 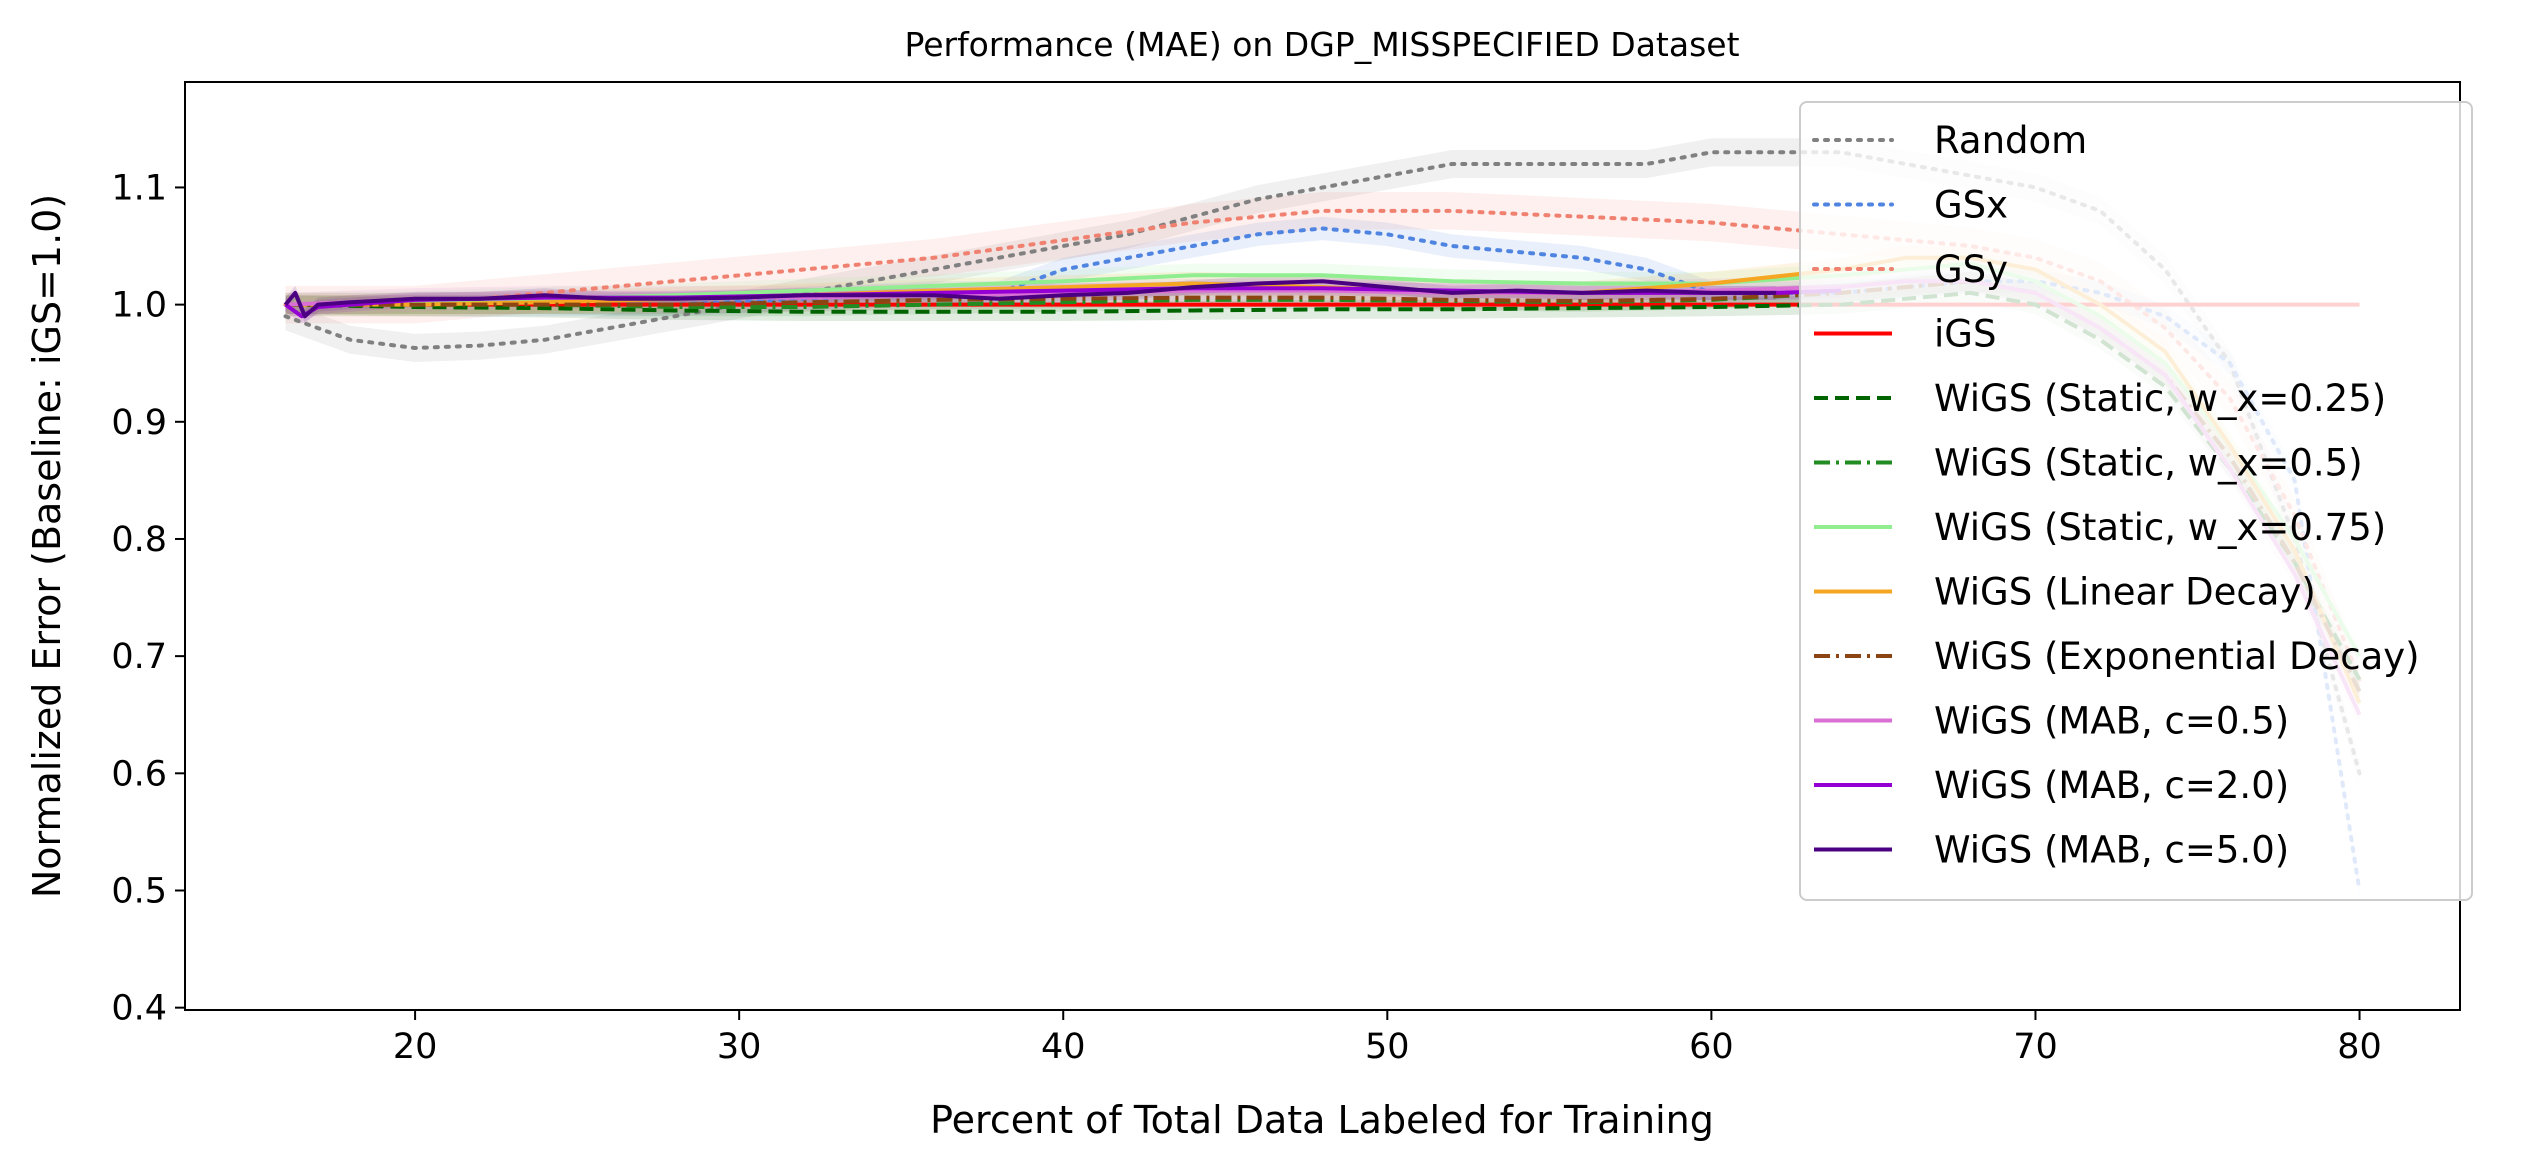 What do you see at coordinates (1063, 1047) in the screenshot?
I see `x-tick-label: 40` at bounding box center [1063, 1047].